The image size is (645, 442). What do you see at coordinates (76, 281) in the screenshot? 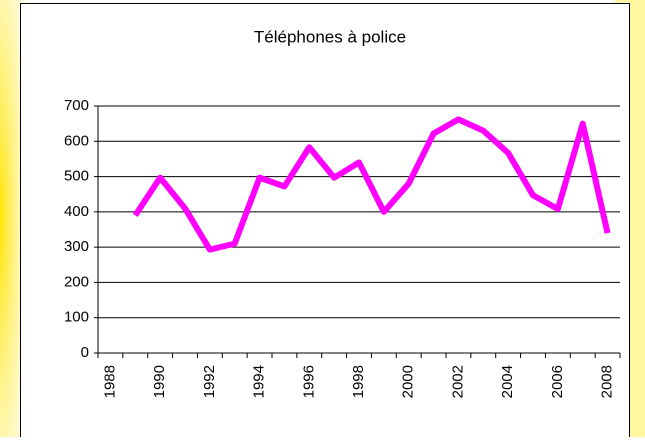
I see `y-tick-label: 200` at bounding box center [76, 281].